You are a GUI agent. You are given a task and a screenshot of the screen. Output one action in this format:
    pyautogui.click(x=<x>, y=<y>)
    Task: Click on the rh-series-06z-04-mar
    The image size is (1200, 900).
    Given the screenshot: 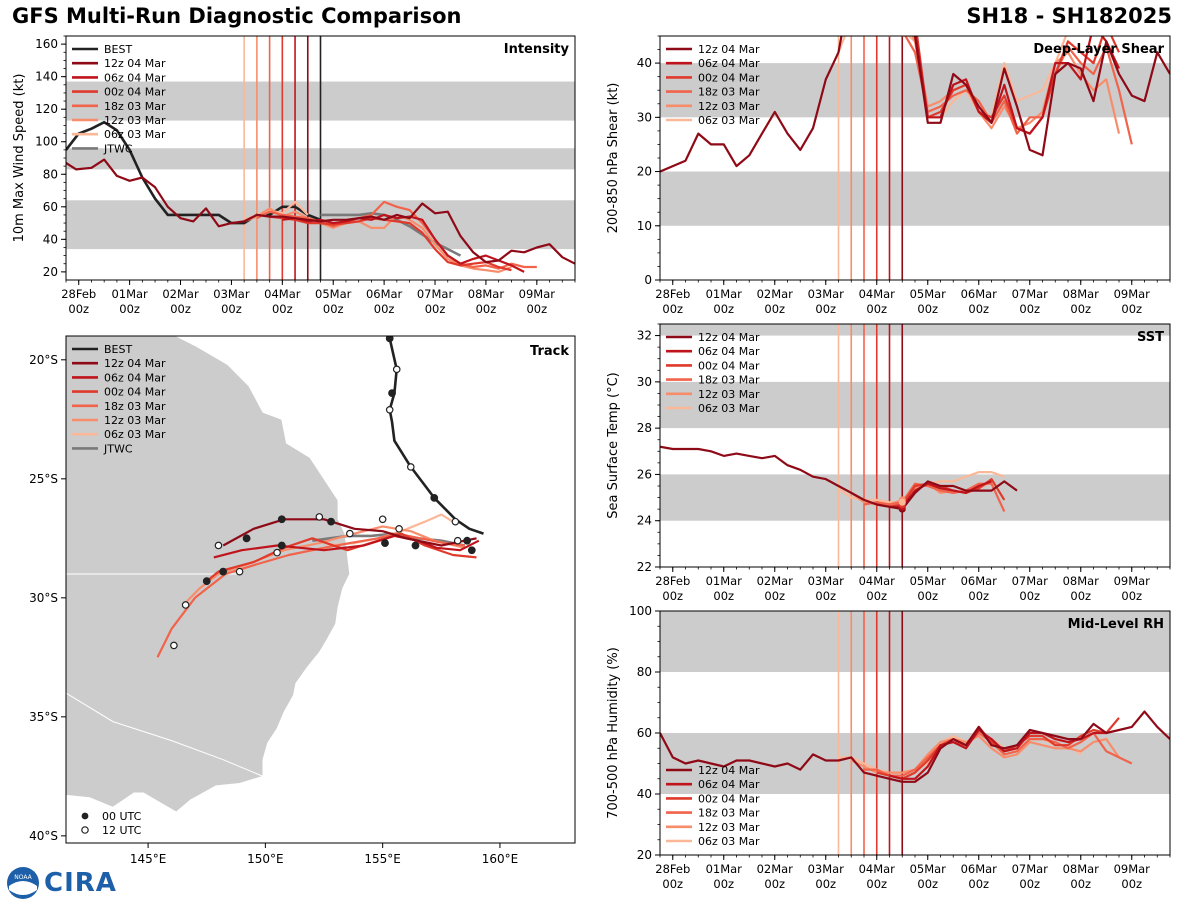 What is the action you would take?
    pyautogui.click(x=998, y=754)
    